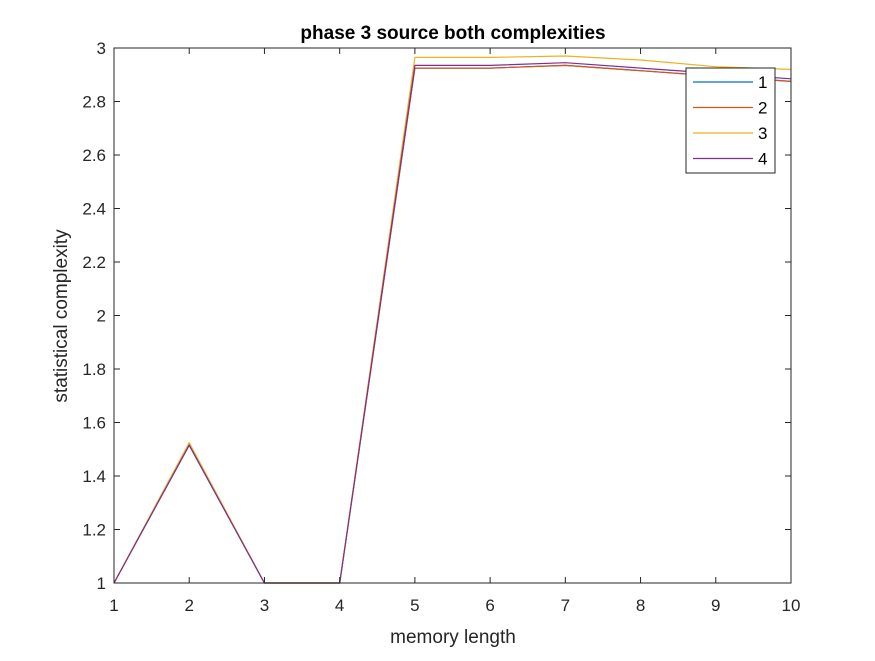 The width and height of the screenshot is (875, 661). I want to click on x-tick-label: 3, so click(264, 605).